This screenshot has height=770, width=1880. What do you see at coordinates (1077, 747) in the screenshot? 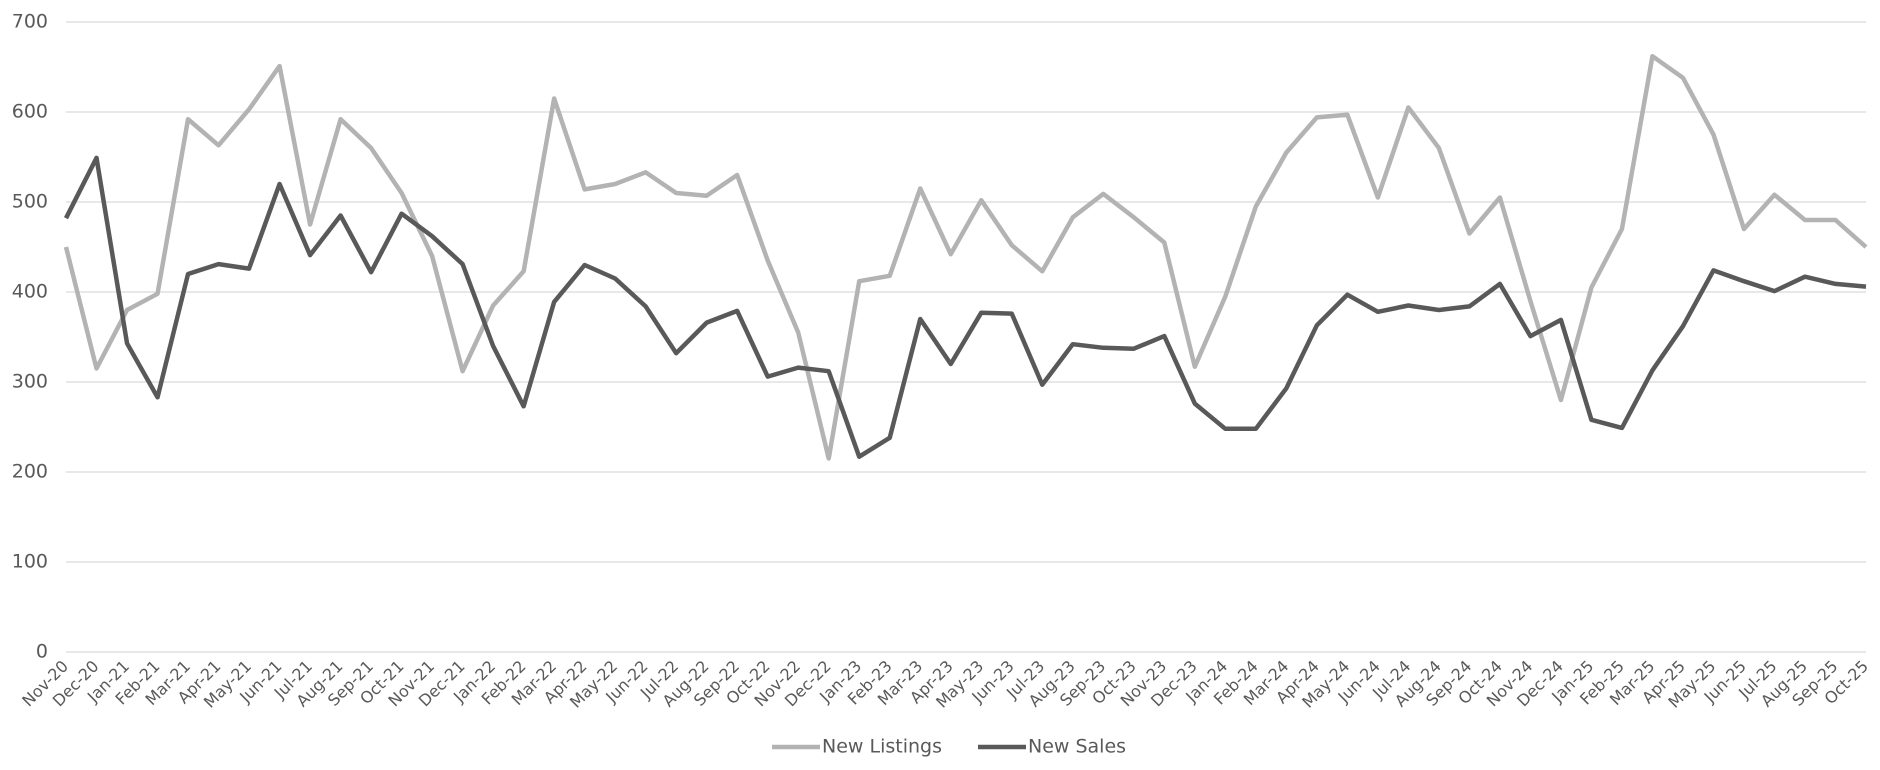
I see `legend-label: New Sales` at bounding box center [1077, 747].